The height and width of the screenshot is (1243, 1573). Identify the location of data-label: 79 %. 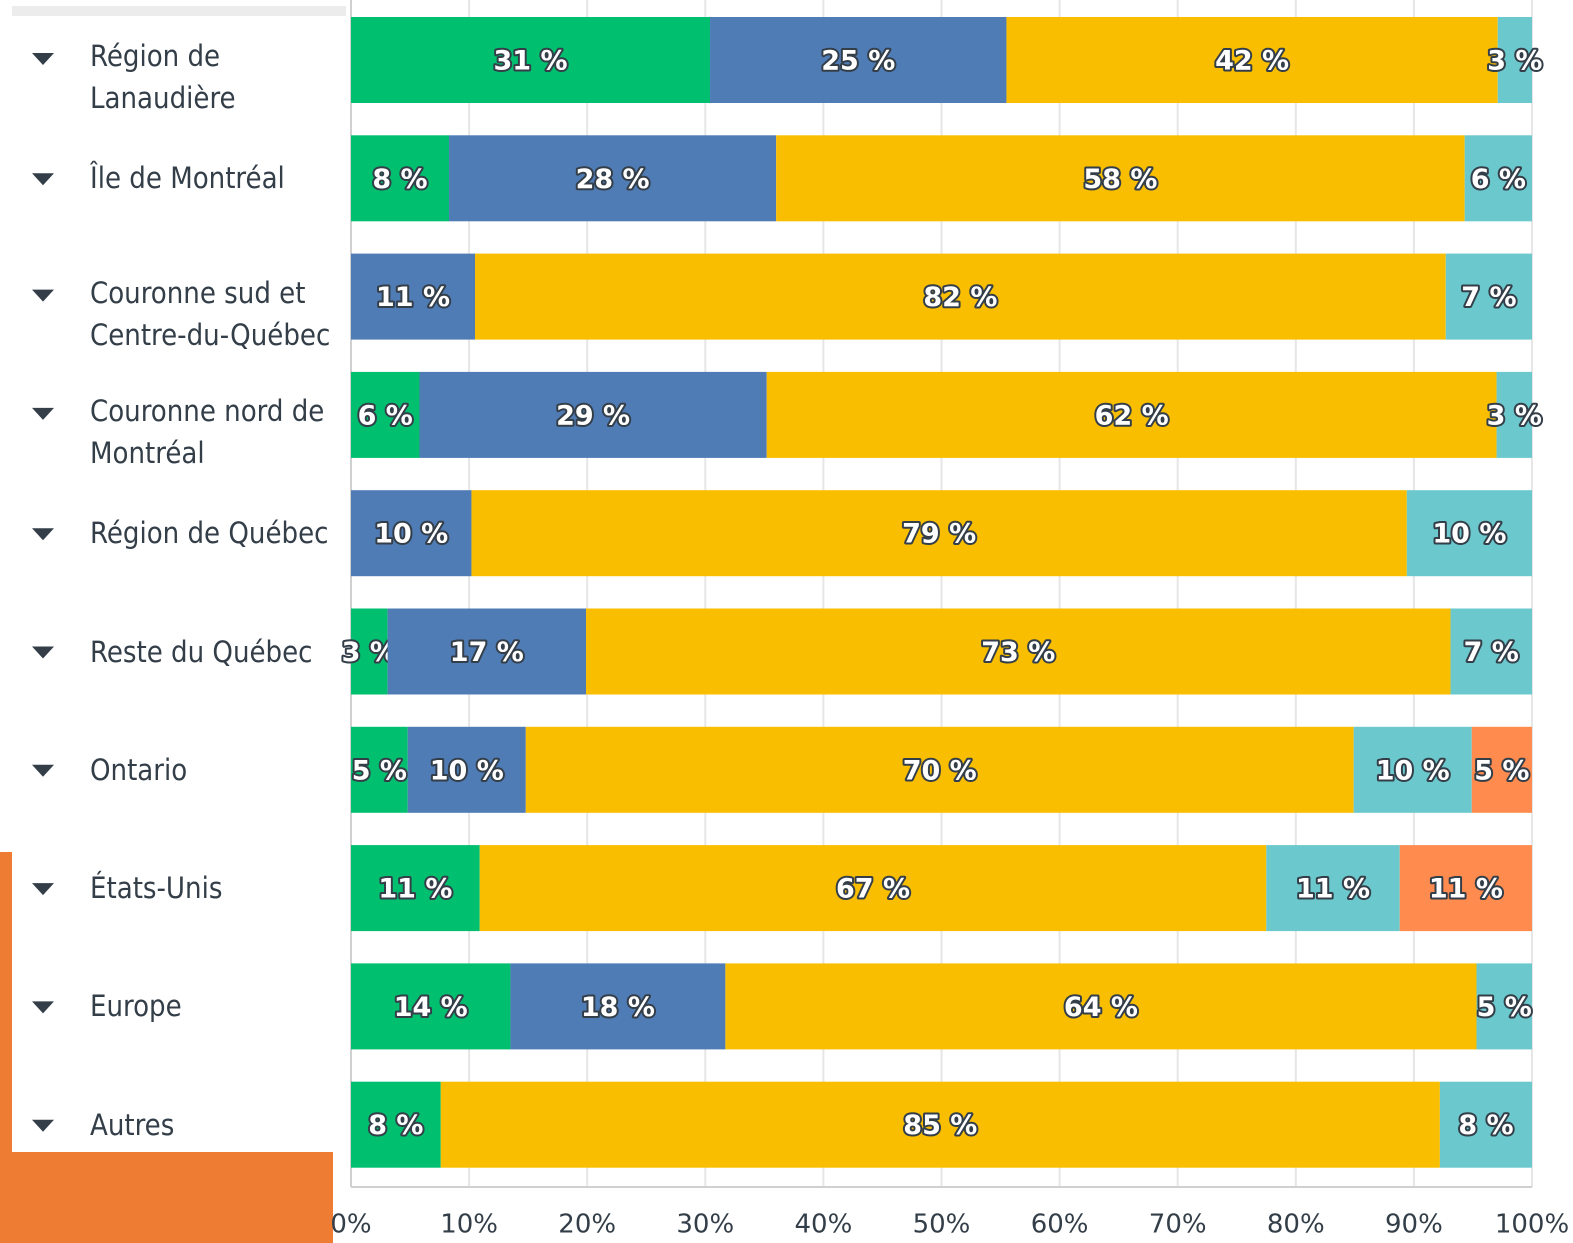
(939, 534).